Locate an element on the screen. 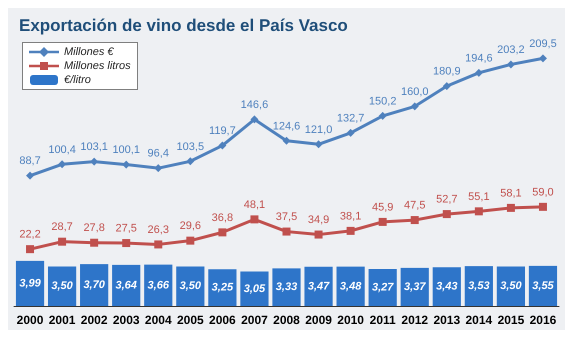  data-label: 180,9 is located at coordinates (447, 72).